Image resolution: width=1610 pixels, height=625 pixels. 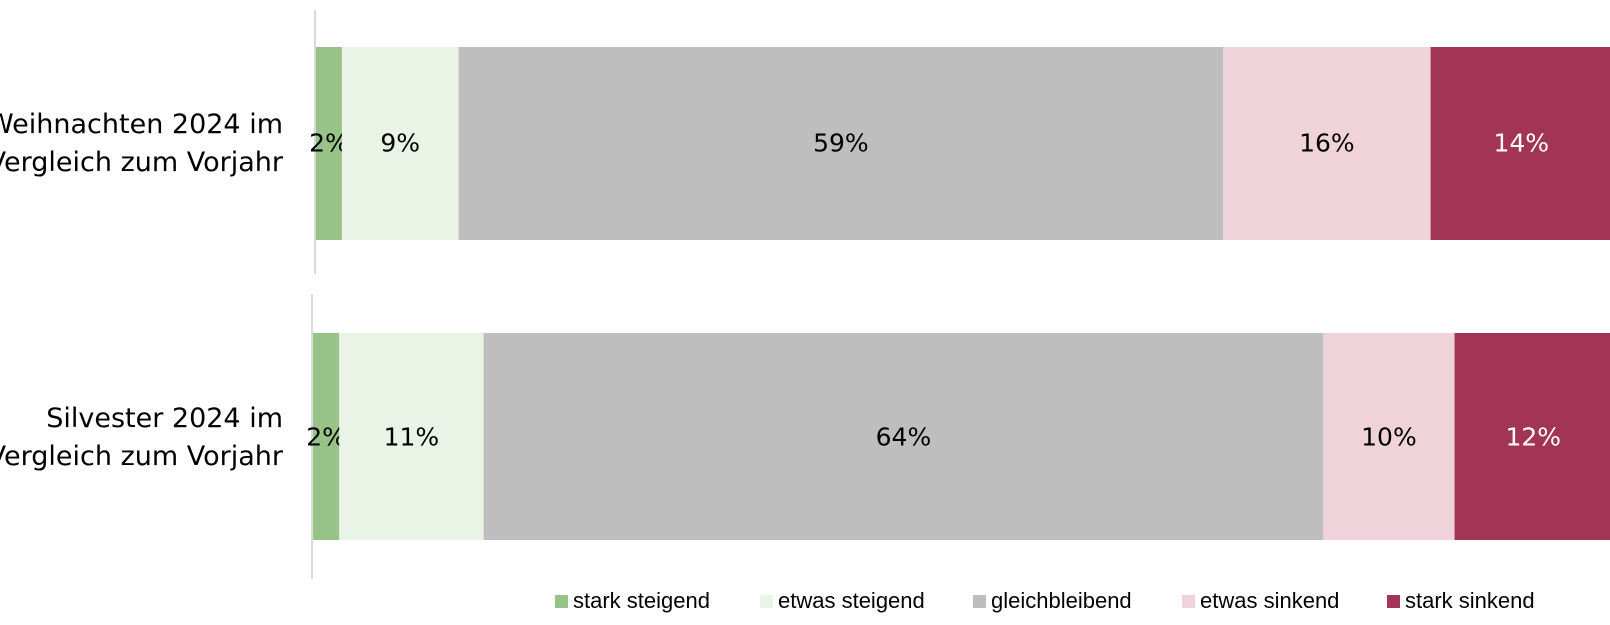 I want to click on data-label: 16%, so click(x=1327, y=143).